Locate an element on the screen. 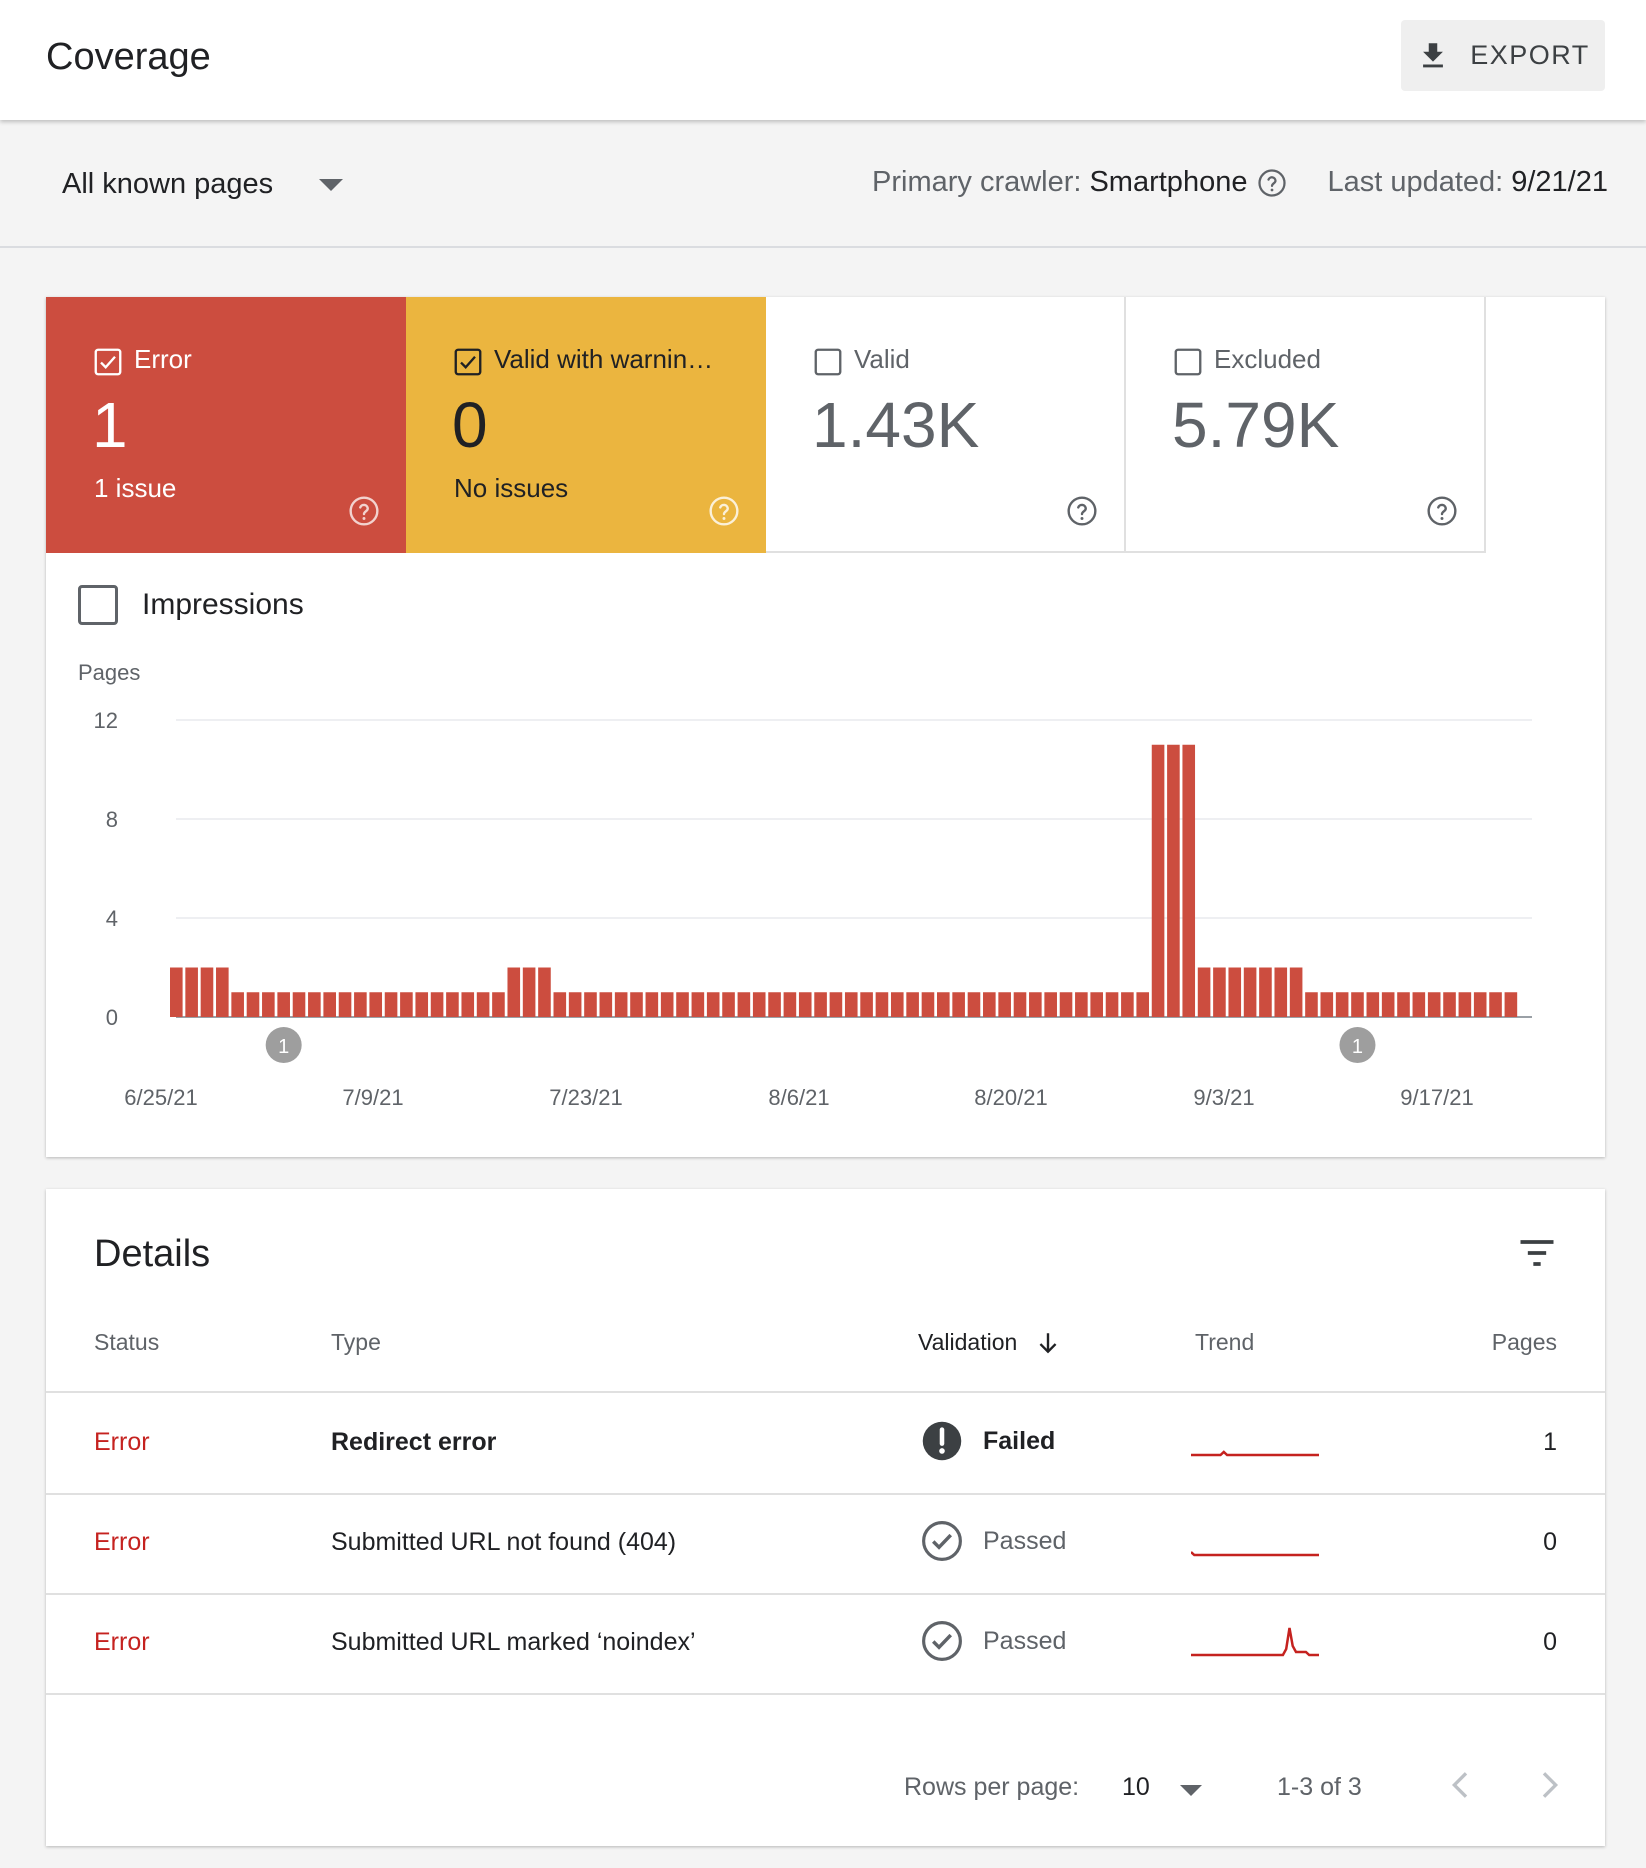 The image size is (1646, 1868). page-type-dropdown: All known pages is located at coordinates (203, 184).